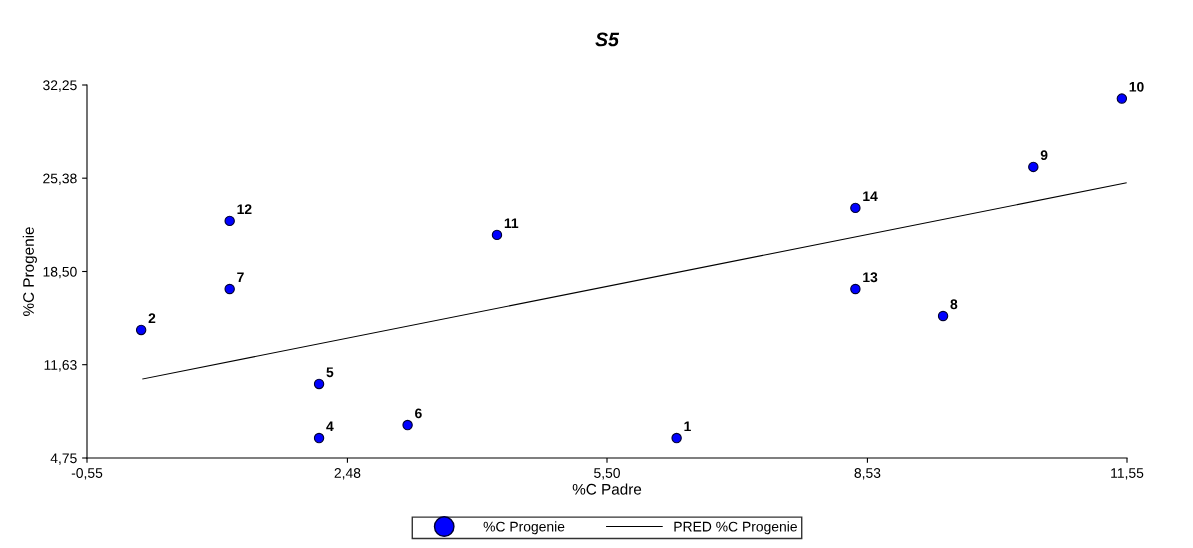  What do you see at coordinates (240, 277) in the screenshot?
I see `annotation: 7` at bounding box center [240, 277].